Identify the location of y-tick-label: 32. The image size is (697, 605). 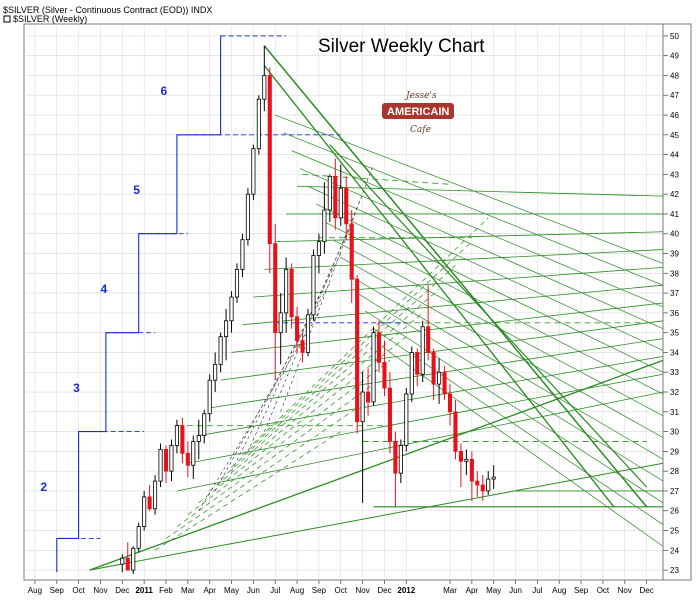
(674, 392).